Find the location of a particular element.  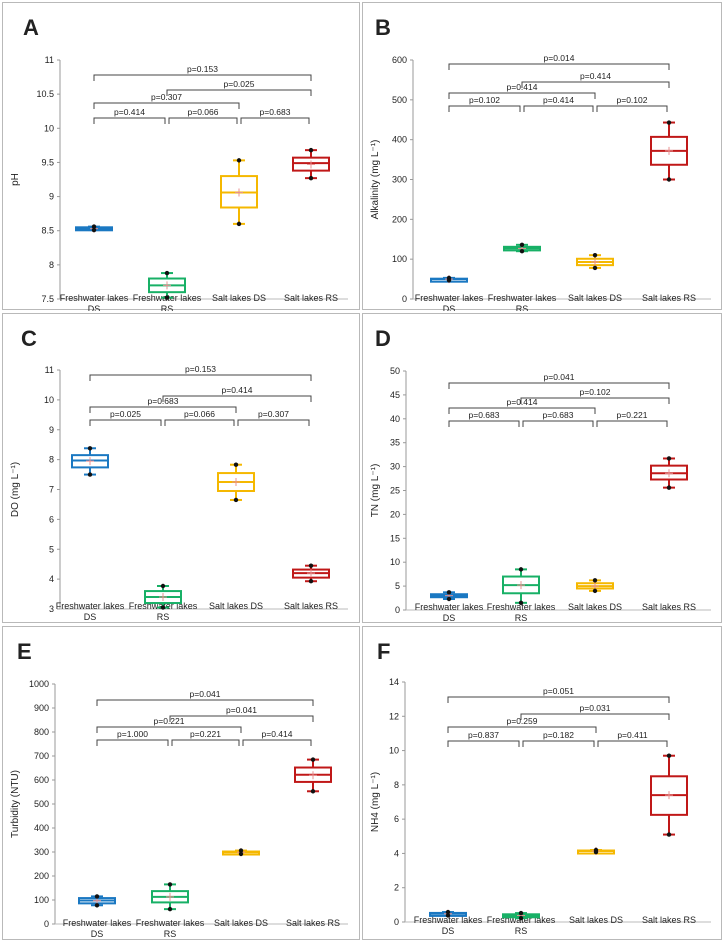

y-tick-label: 3 is located at coordinates (51, 609).